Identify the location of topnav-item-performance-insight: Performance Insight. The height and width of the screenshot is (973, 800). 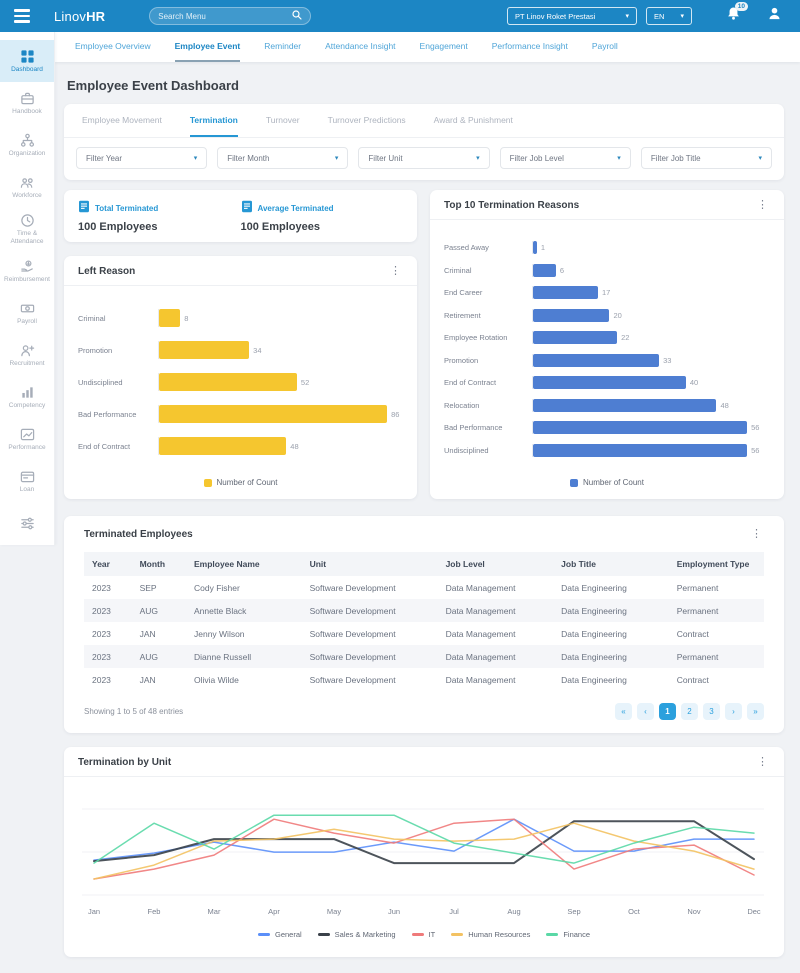
(529, 46).